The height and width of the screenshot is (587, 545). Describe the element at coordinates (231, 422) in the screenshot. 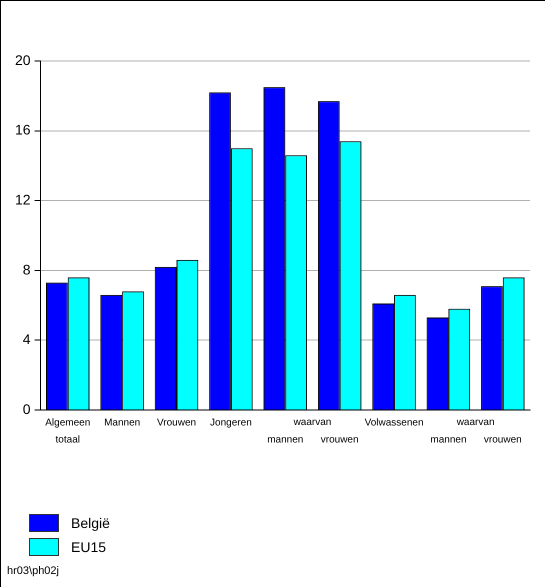

I see `x-tick-label: Jongeren` at that location.